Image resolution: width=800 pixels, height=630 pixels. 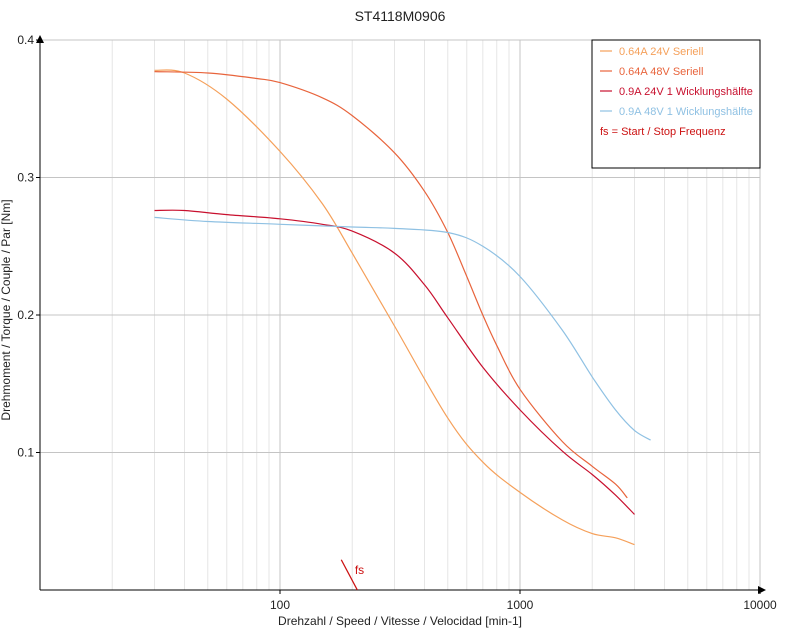 What do you see at coordinates (25, 315) in the screenshot?
I see `y-tick-label: 0.2` at bounding box center [25, 315].